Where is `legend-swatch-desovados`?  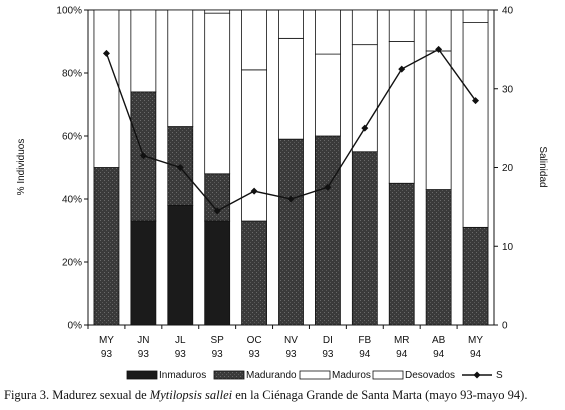 legend-swatch-desovados is located at coordinates (388, 375).